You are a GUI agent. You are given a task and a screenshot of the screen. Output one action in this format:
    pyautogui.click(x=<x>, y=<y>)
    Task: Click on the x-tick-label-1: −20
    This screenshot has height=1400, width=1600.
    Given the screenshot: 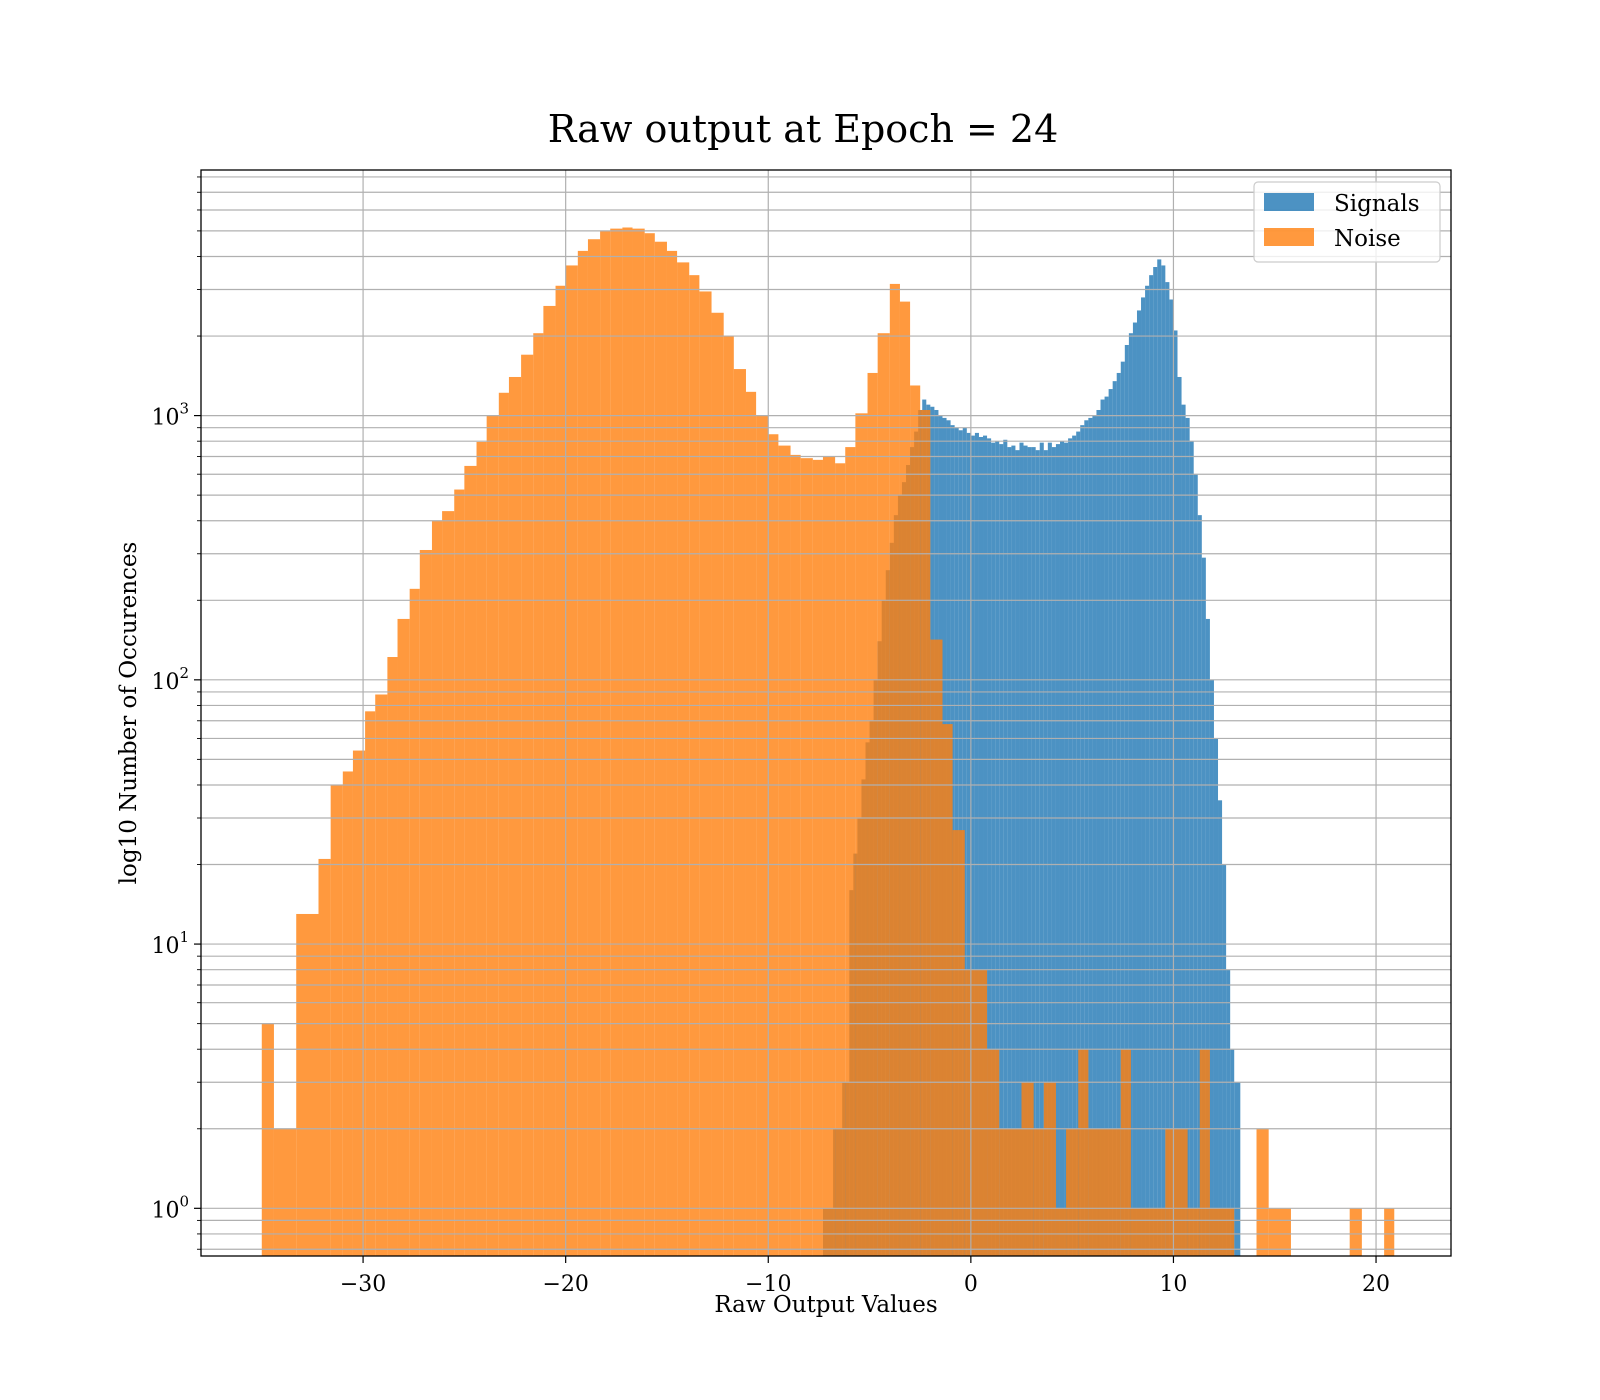 What is the action you would take?
    pyautogui.click(x=565, y=1284)
    